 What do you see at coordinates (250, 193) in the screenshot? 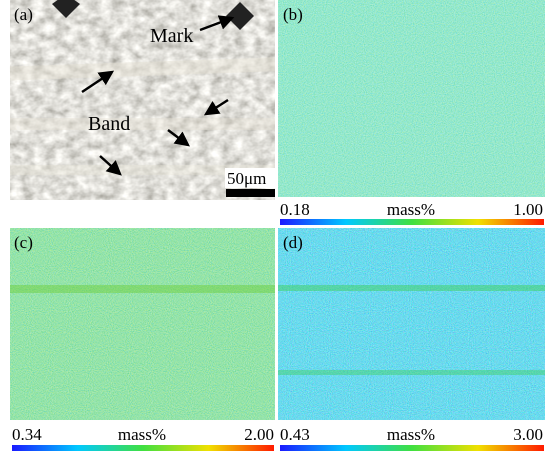
I see `scale-bar` at bounding box center [250, 193].